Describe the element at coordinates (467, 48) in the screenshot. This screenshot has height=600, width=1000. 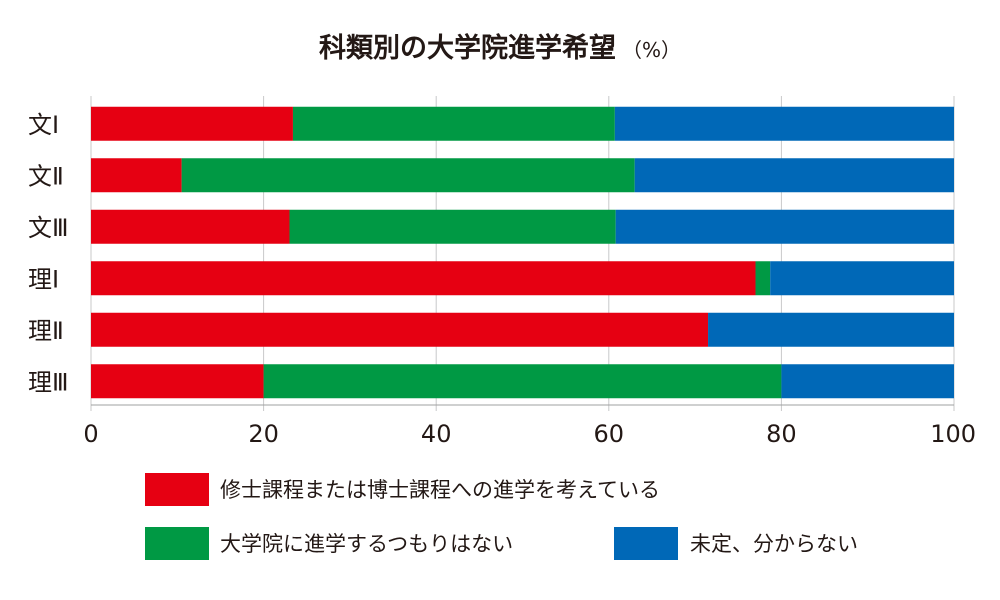
I see `chart-title-text: 科類別の大学院進学希望` at that location.